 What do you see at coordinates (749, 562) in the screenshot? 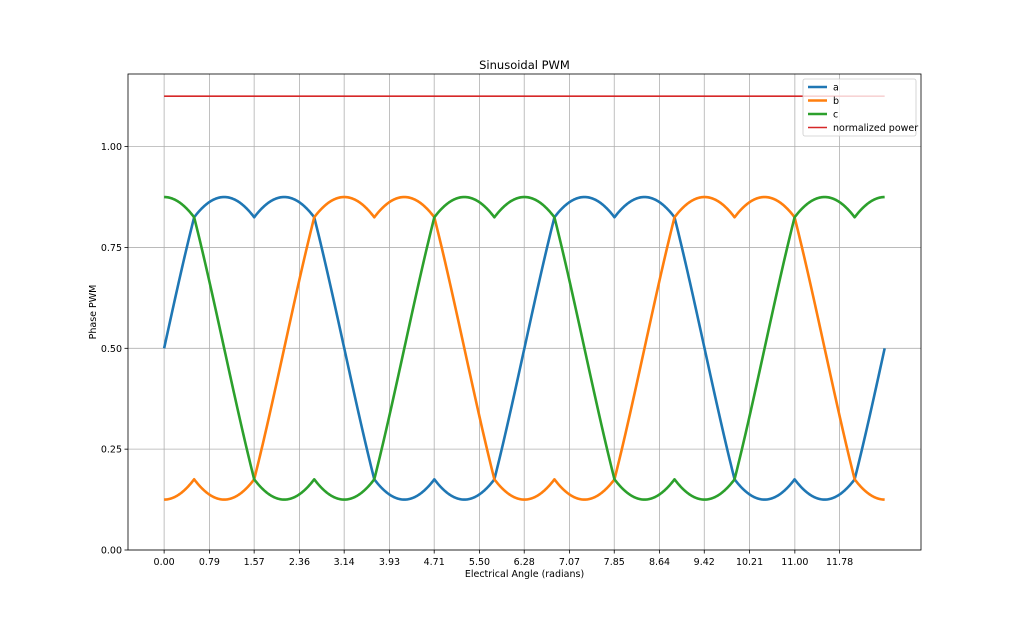
I see `x-tick-label: 10.21` at bounding box center [749, 562].